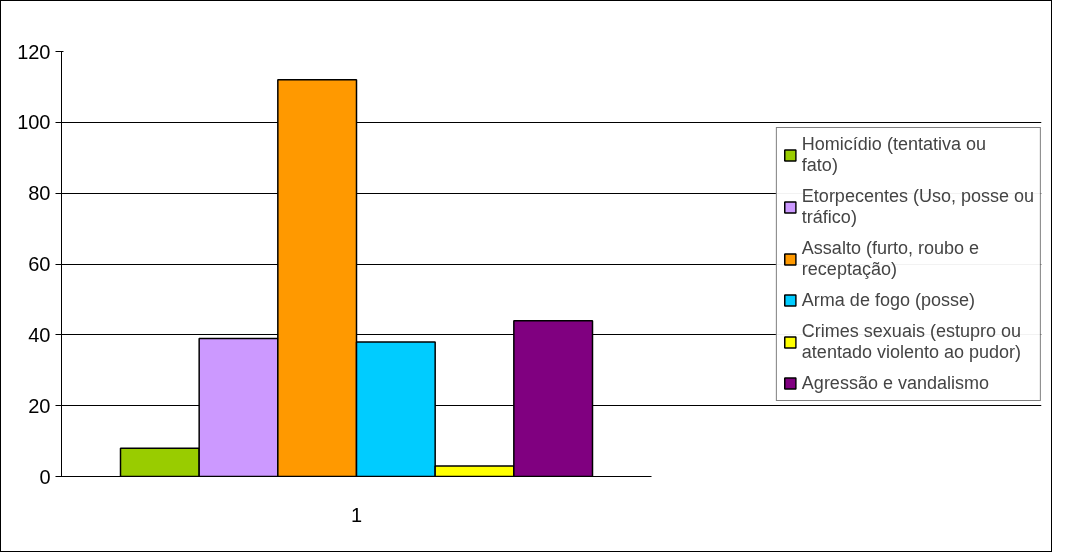  What do you see at coordinates (39, 334) in the screenshot?
I see `y-tick-label: 40` at bounding box center [39, 334].